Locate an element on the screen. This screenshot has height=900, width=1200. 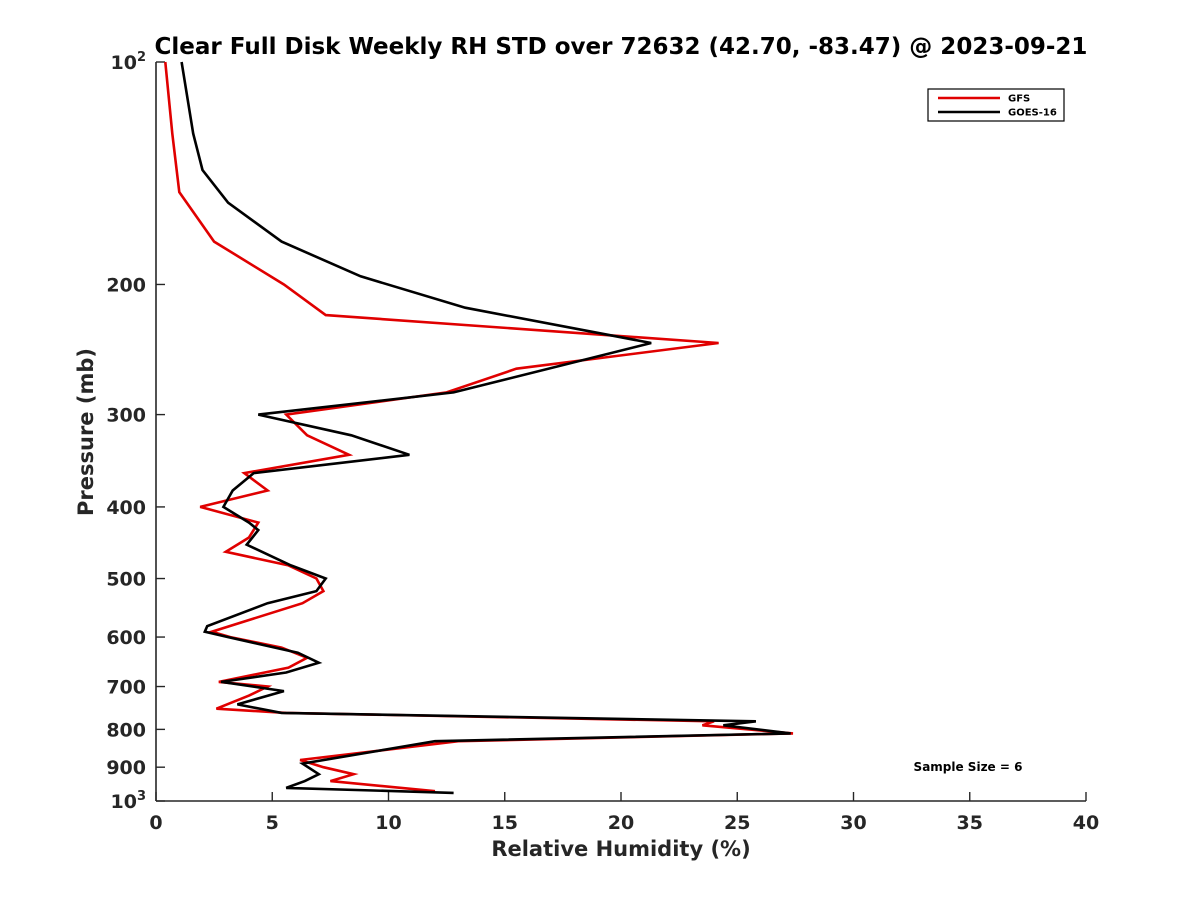
legend-label: GFS is located at coordinates (1019, 99).